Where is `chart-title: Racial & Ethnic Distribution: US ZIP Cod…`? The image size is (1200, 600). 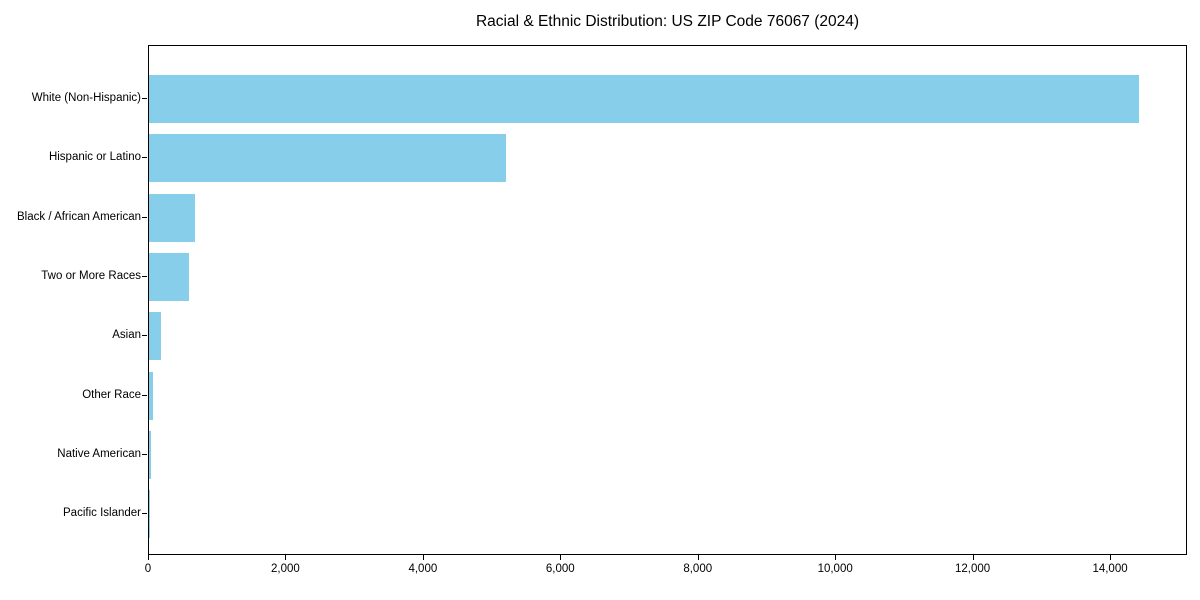
chart-title: Racial & Ethnic Distribution: US ZIP Cod… is located at coordinates (667, 21).